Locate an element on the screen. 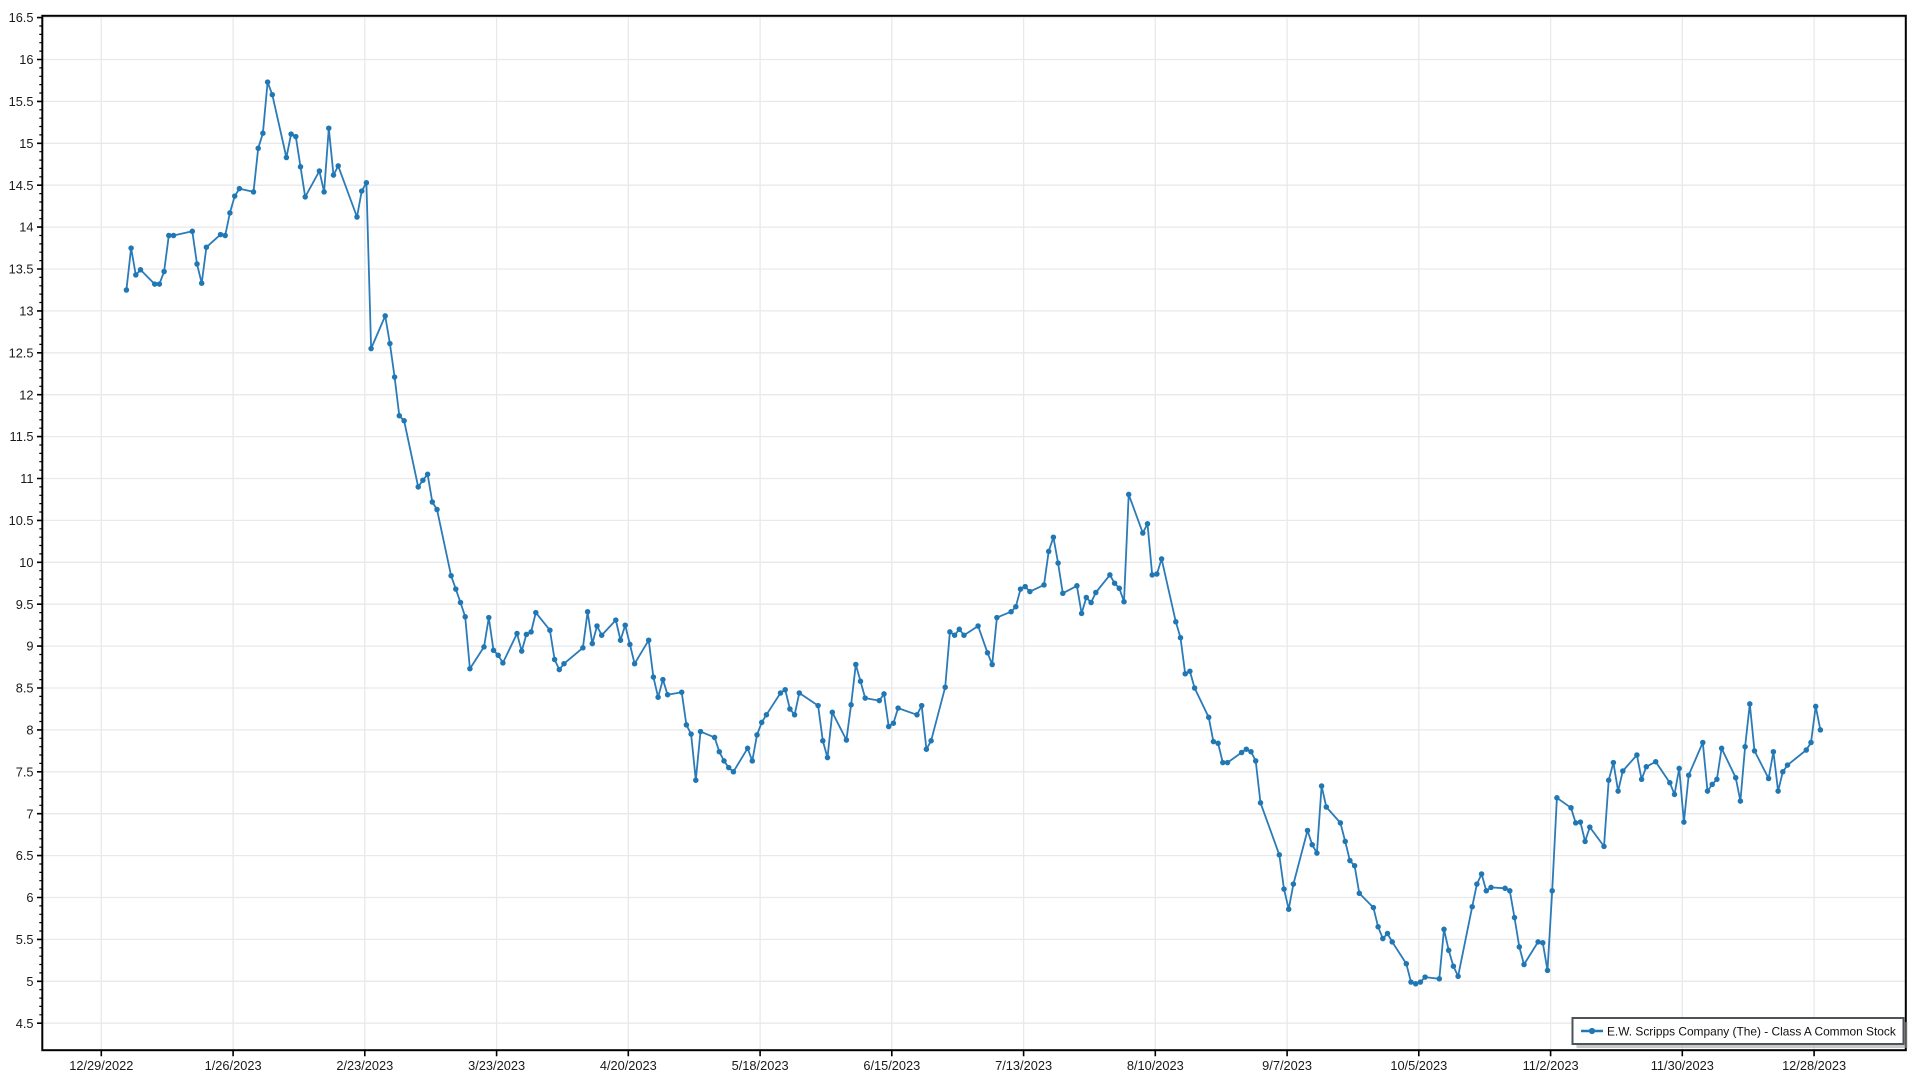 This screenshot has height=1080, width=1920. svg-text: 9.5 is located at coordinates (25, 604).